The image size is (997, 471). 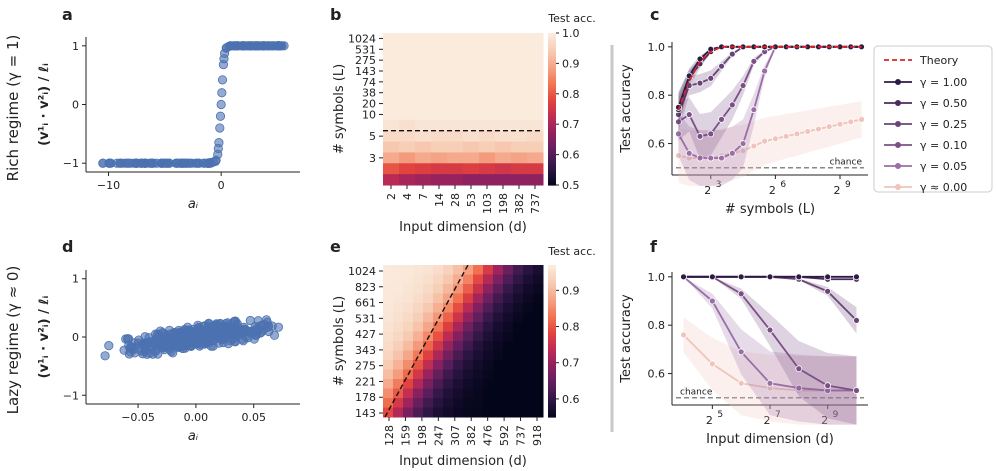 I want to click on y-tick-label: 10, so click(x=369, y=114).